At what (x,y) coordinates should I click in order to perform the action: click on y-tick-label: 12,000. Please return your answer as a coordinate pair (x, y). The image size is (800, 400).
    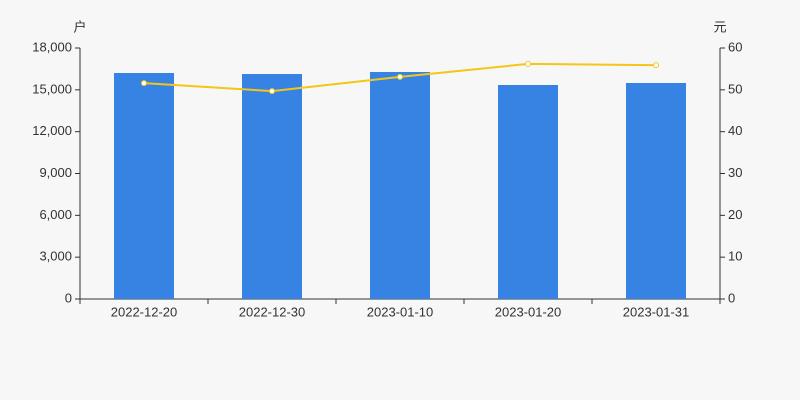
    Looking at the image, I should click on (52, 130).